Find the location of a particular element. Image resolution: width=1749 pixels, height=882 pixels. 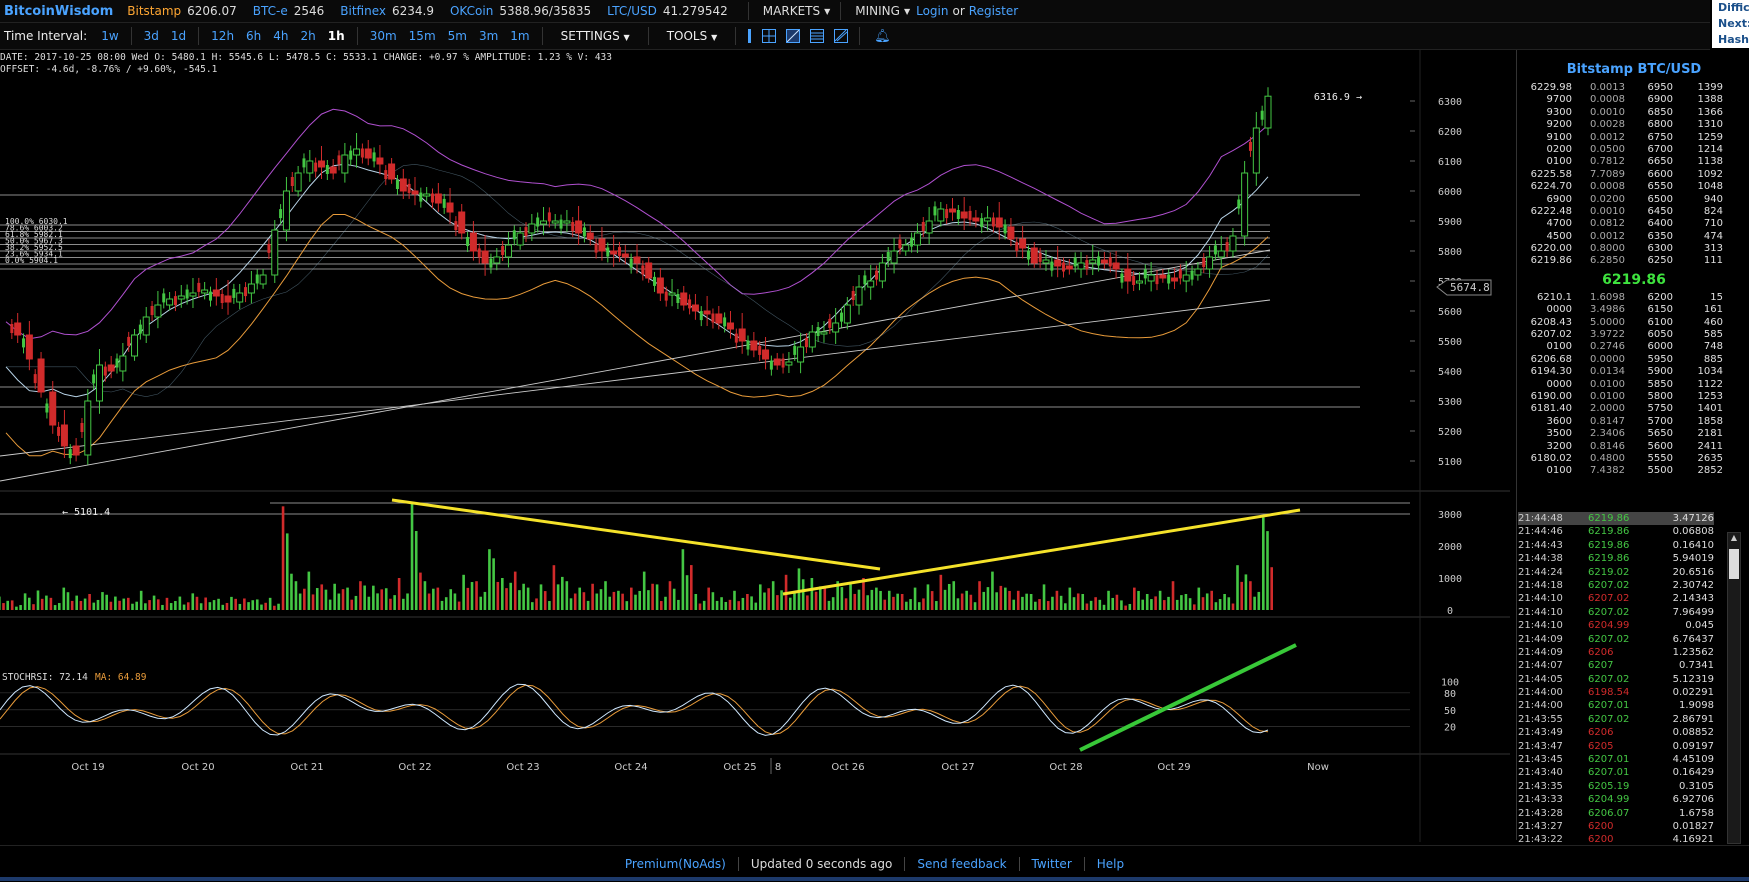

trade-ta: 0.01827 is located at coordinates (1693, 826).